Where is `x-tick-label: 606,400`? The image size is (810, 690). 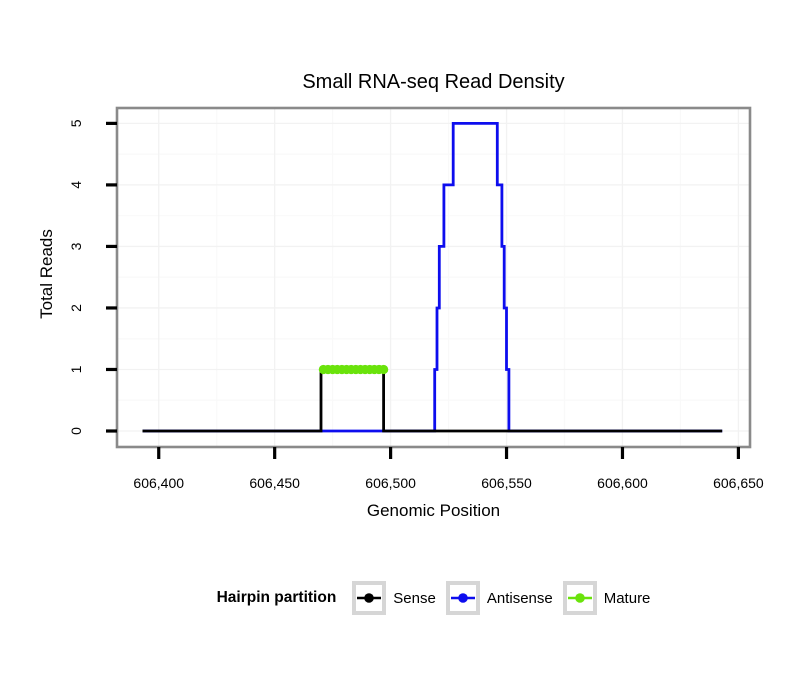
x-tick-label: 606,400 is located at coordinates (158, 483).